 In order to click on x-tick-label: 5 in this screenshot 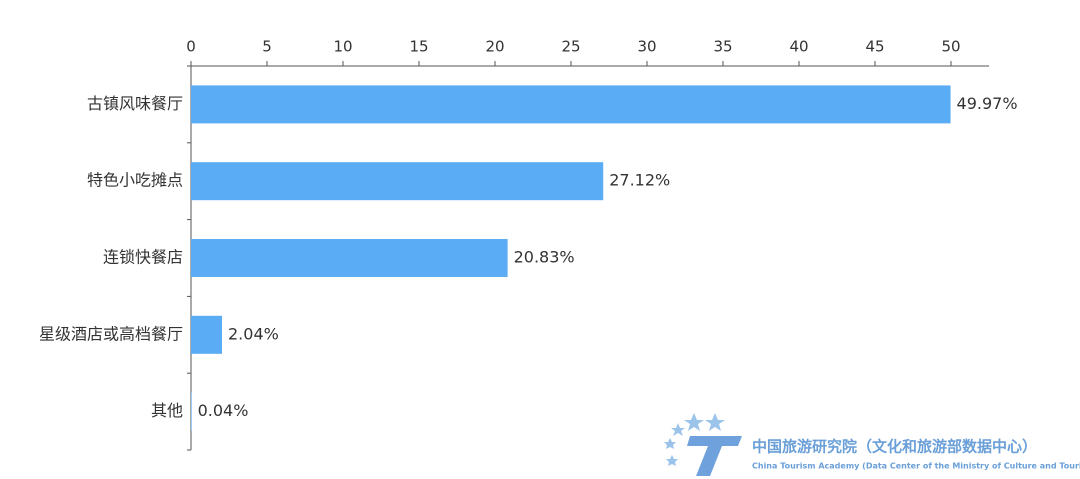, I will do `click(267, 47)`.